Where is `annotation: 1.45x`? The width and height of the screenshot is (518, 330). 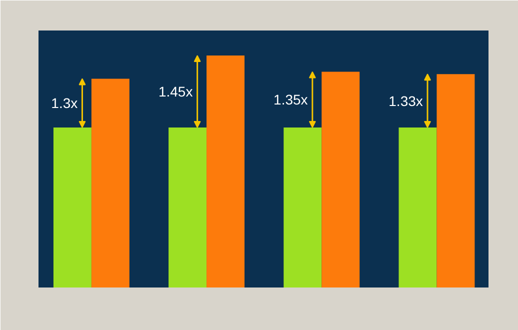 annotation: 1.45x is located at coordinates (175, 92).